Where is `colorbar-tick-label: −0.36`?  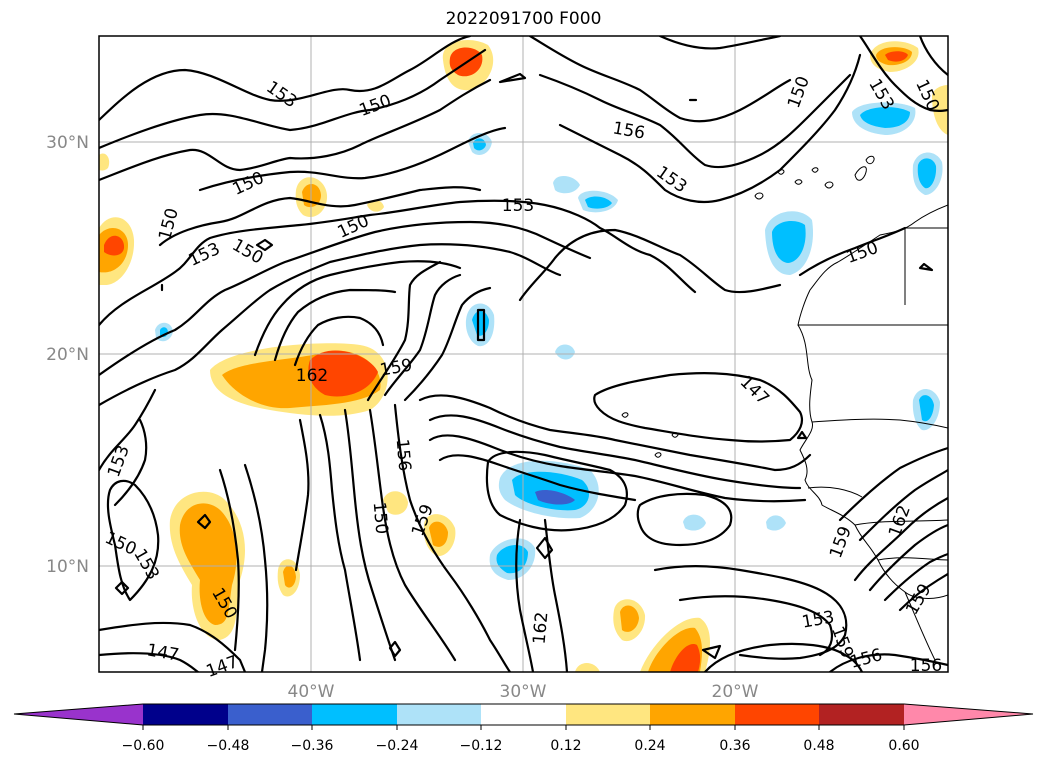 colorbar-tick-label: −0.36 is located at coordinates (312, 746).